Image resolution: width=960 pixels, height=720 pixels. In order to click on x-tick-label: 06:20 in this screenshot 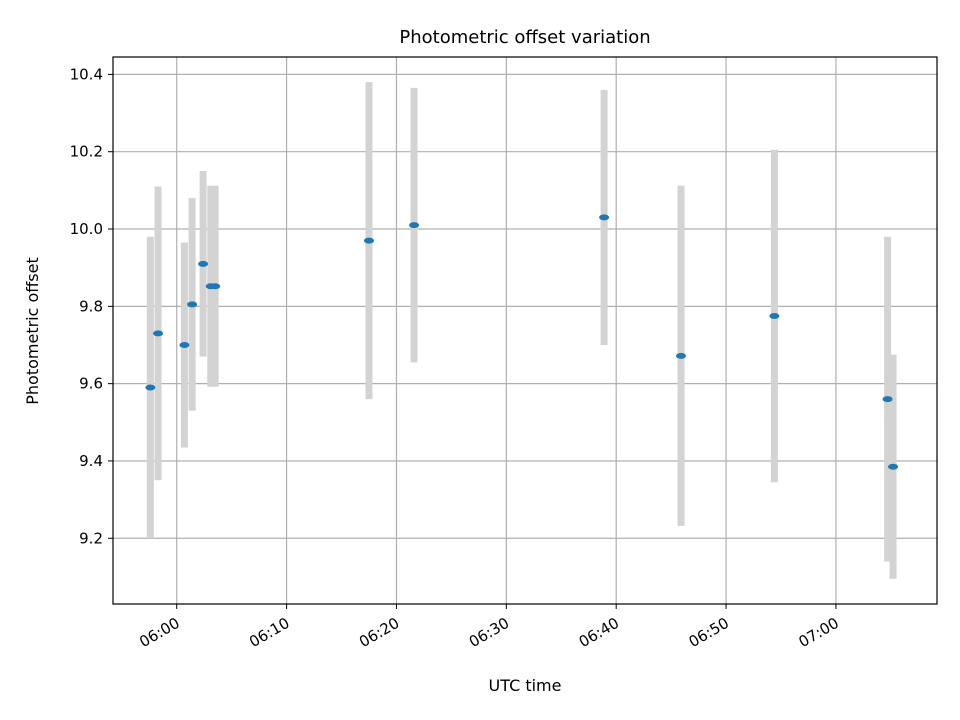, I will do `click(379, 632)`.